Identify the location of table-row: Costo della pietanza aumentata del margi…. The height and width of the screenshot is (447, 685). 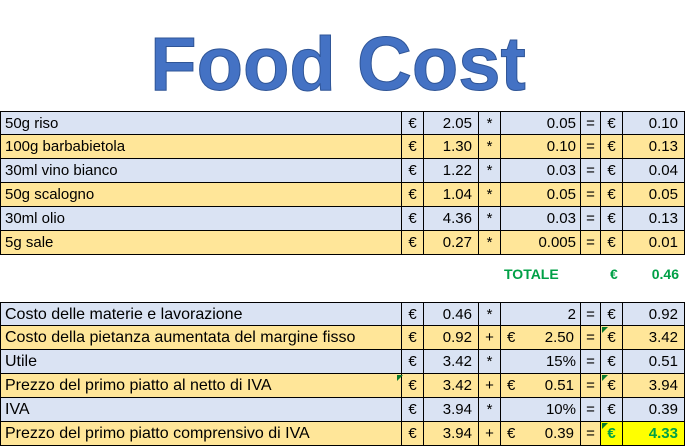
(342, 338).